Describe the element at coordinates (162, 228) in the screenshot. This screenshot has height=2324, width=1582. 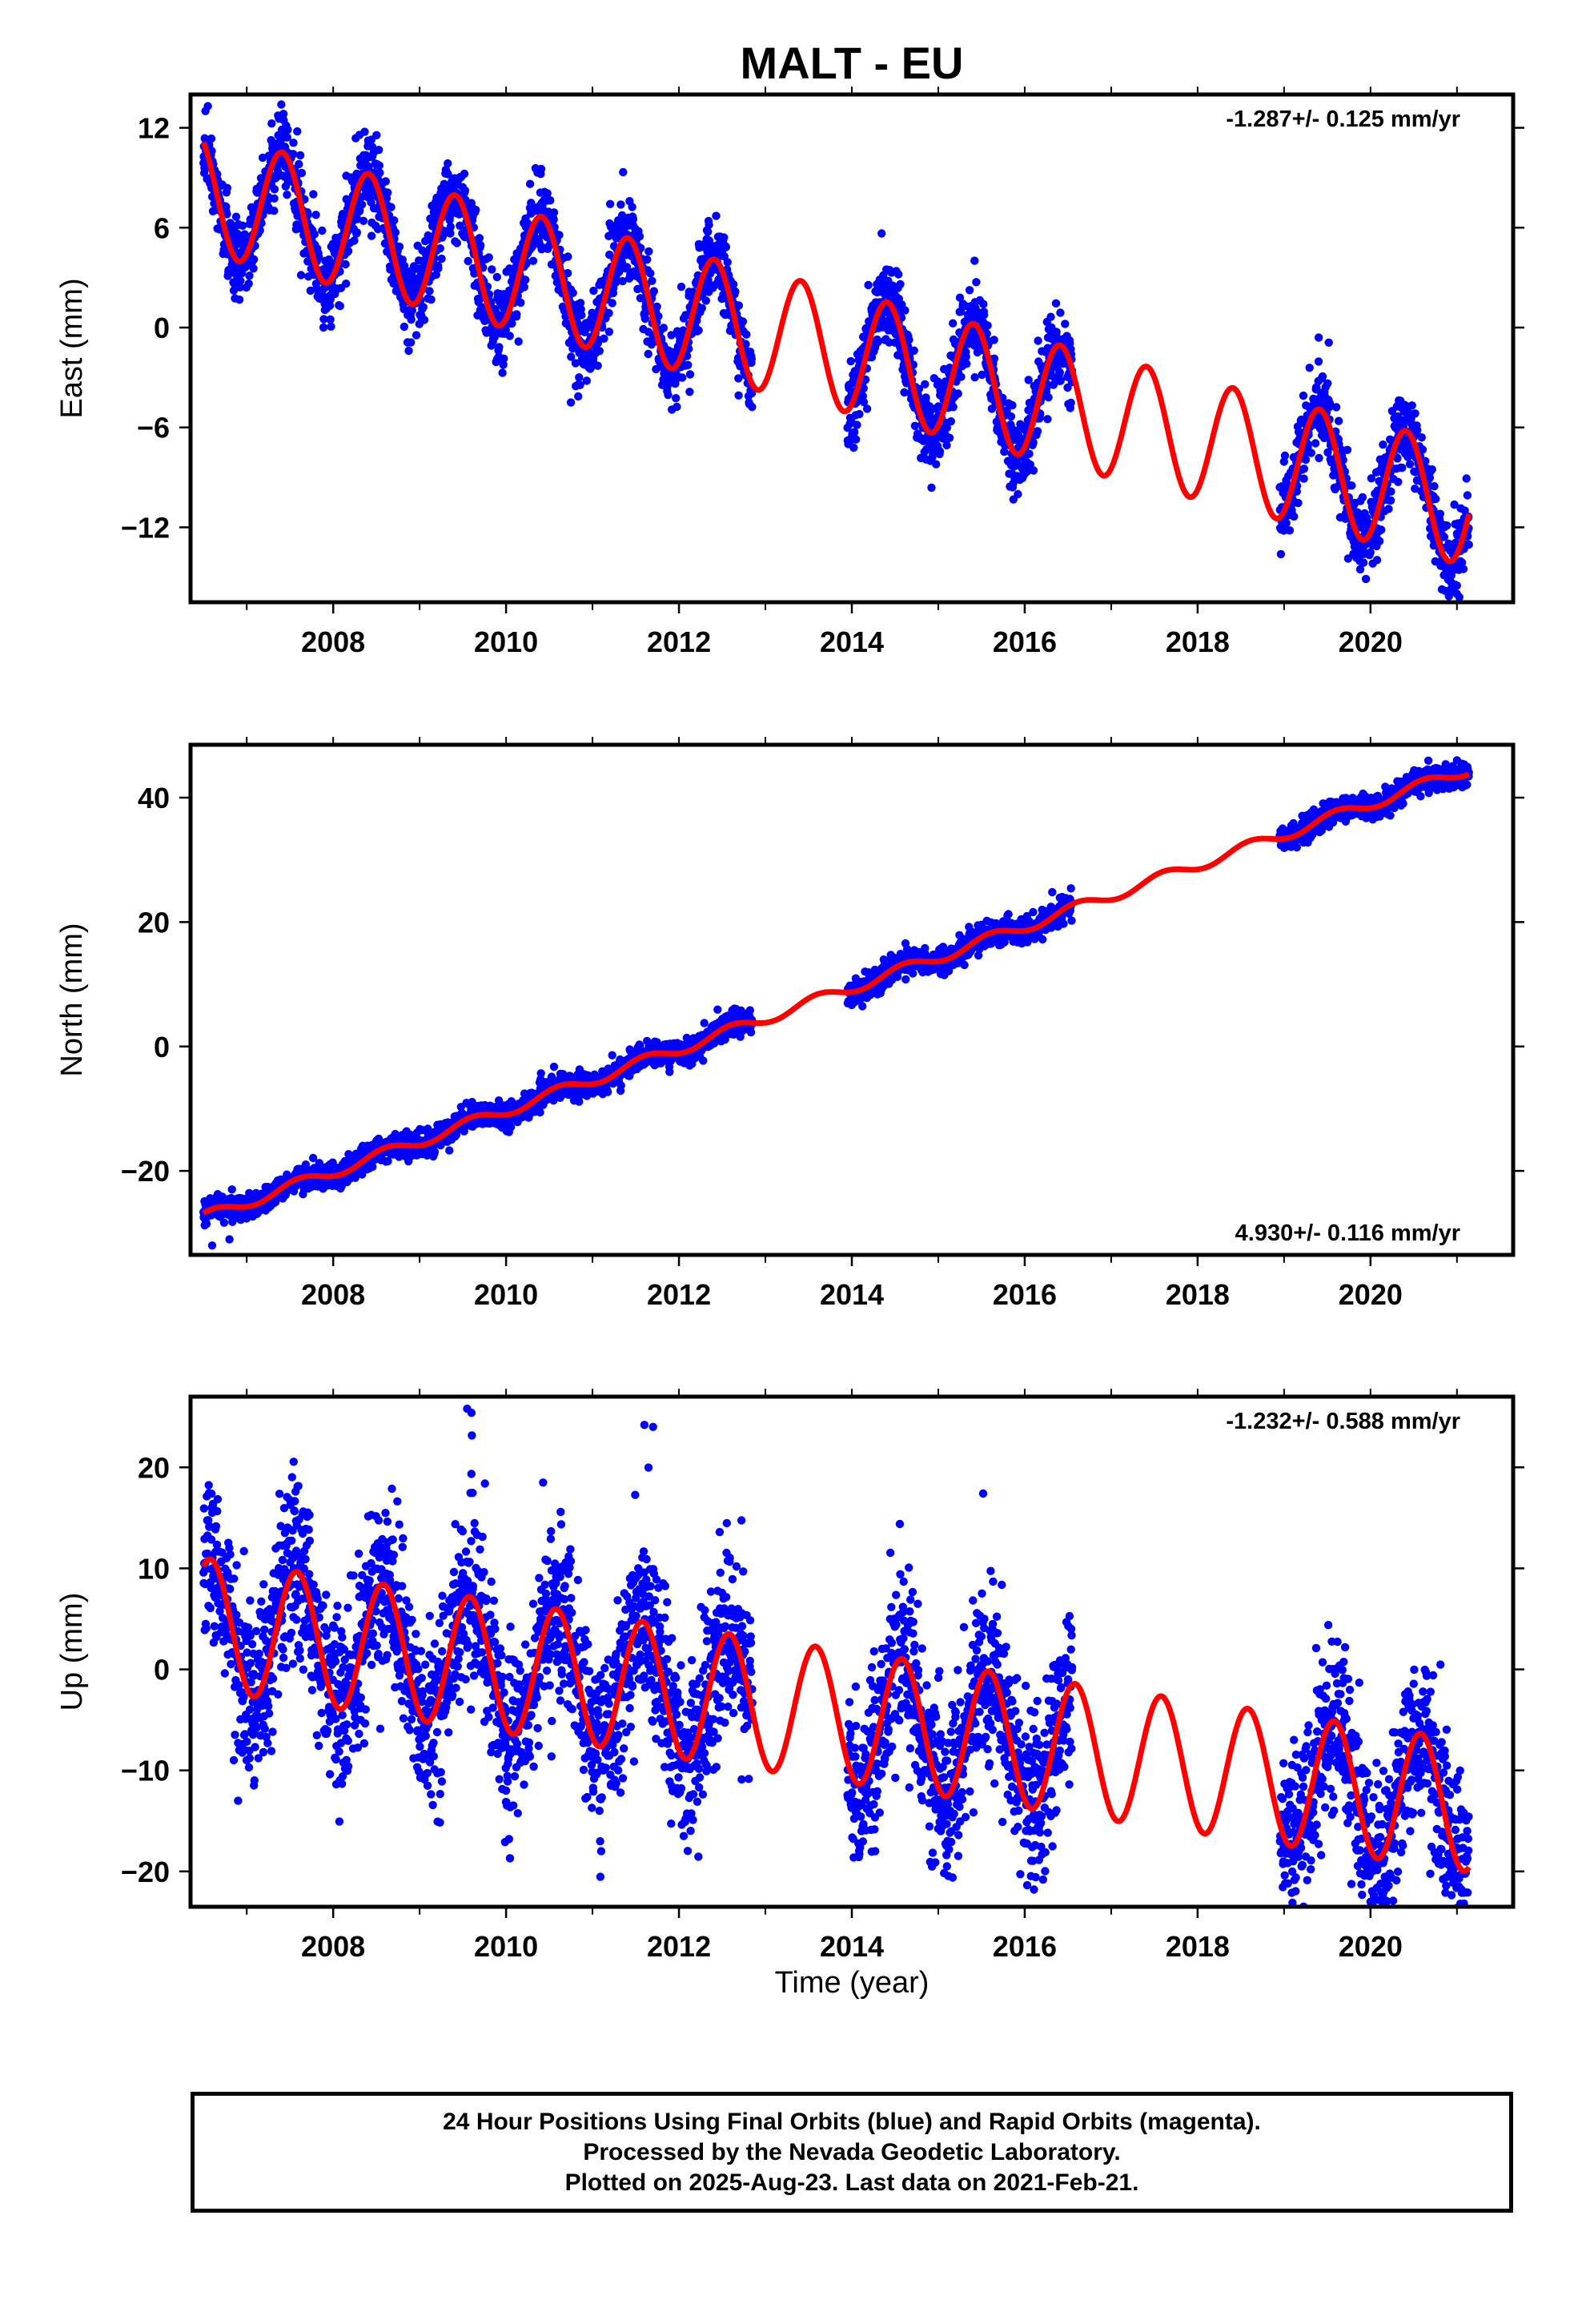
I see `east-y-tick-label: 6` at that location.